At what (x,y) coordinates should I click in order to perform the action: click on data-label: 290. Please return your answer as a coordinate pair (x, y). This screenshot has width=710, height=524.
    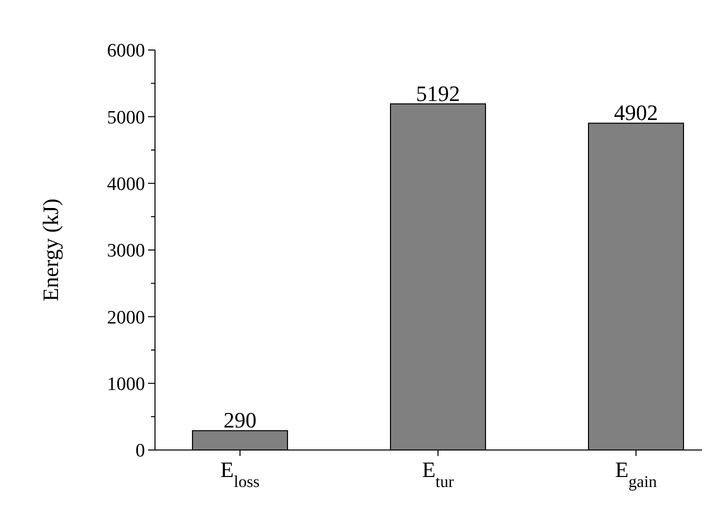
    Looking at the image, I should click on (240, 420).